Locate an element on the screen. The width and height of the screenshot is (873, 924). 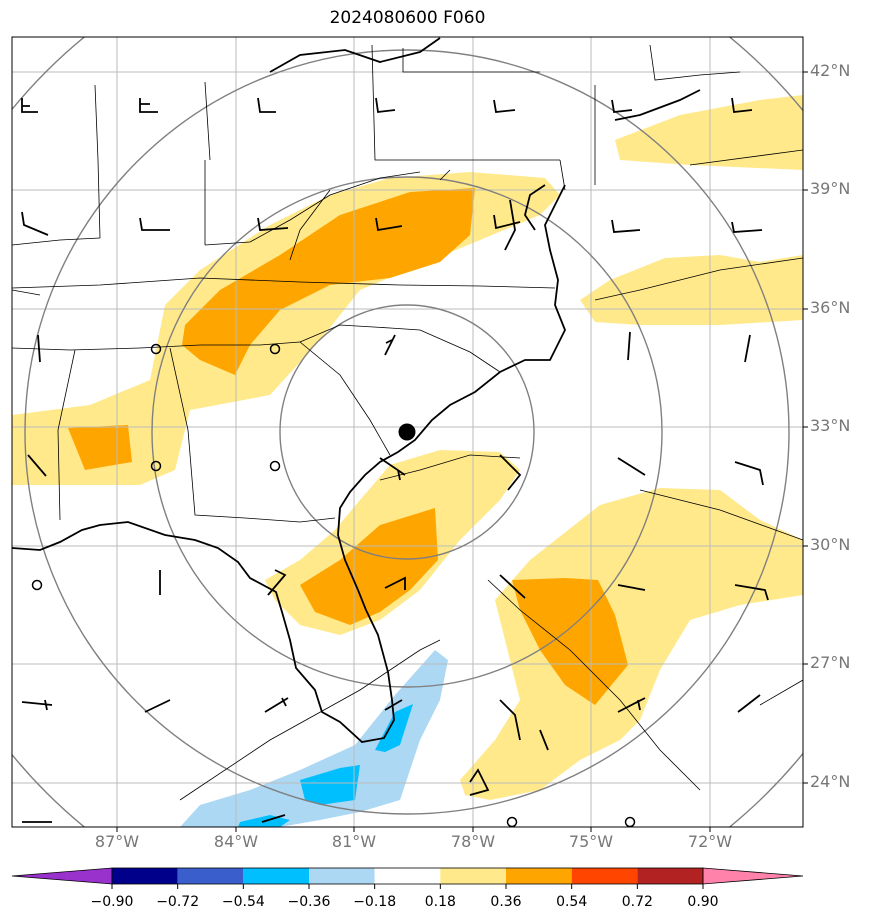
center-point-marker is located at coordinates (407, 432).